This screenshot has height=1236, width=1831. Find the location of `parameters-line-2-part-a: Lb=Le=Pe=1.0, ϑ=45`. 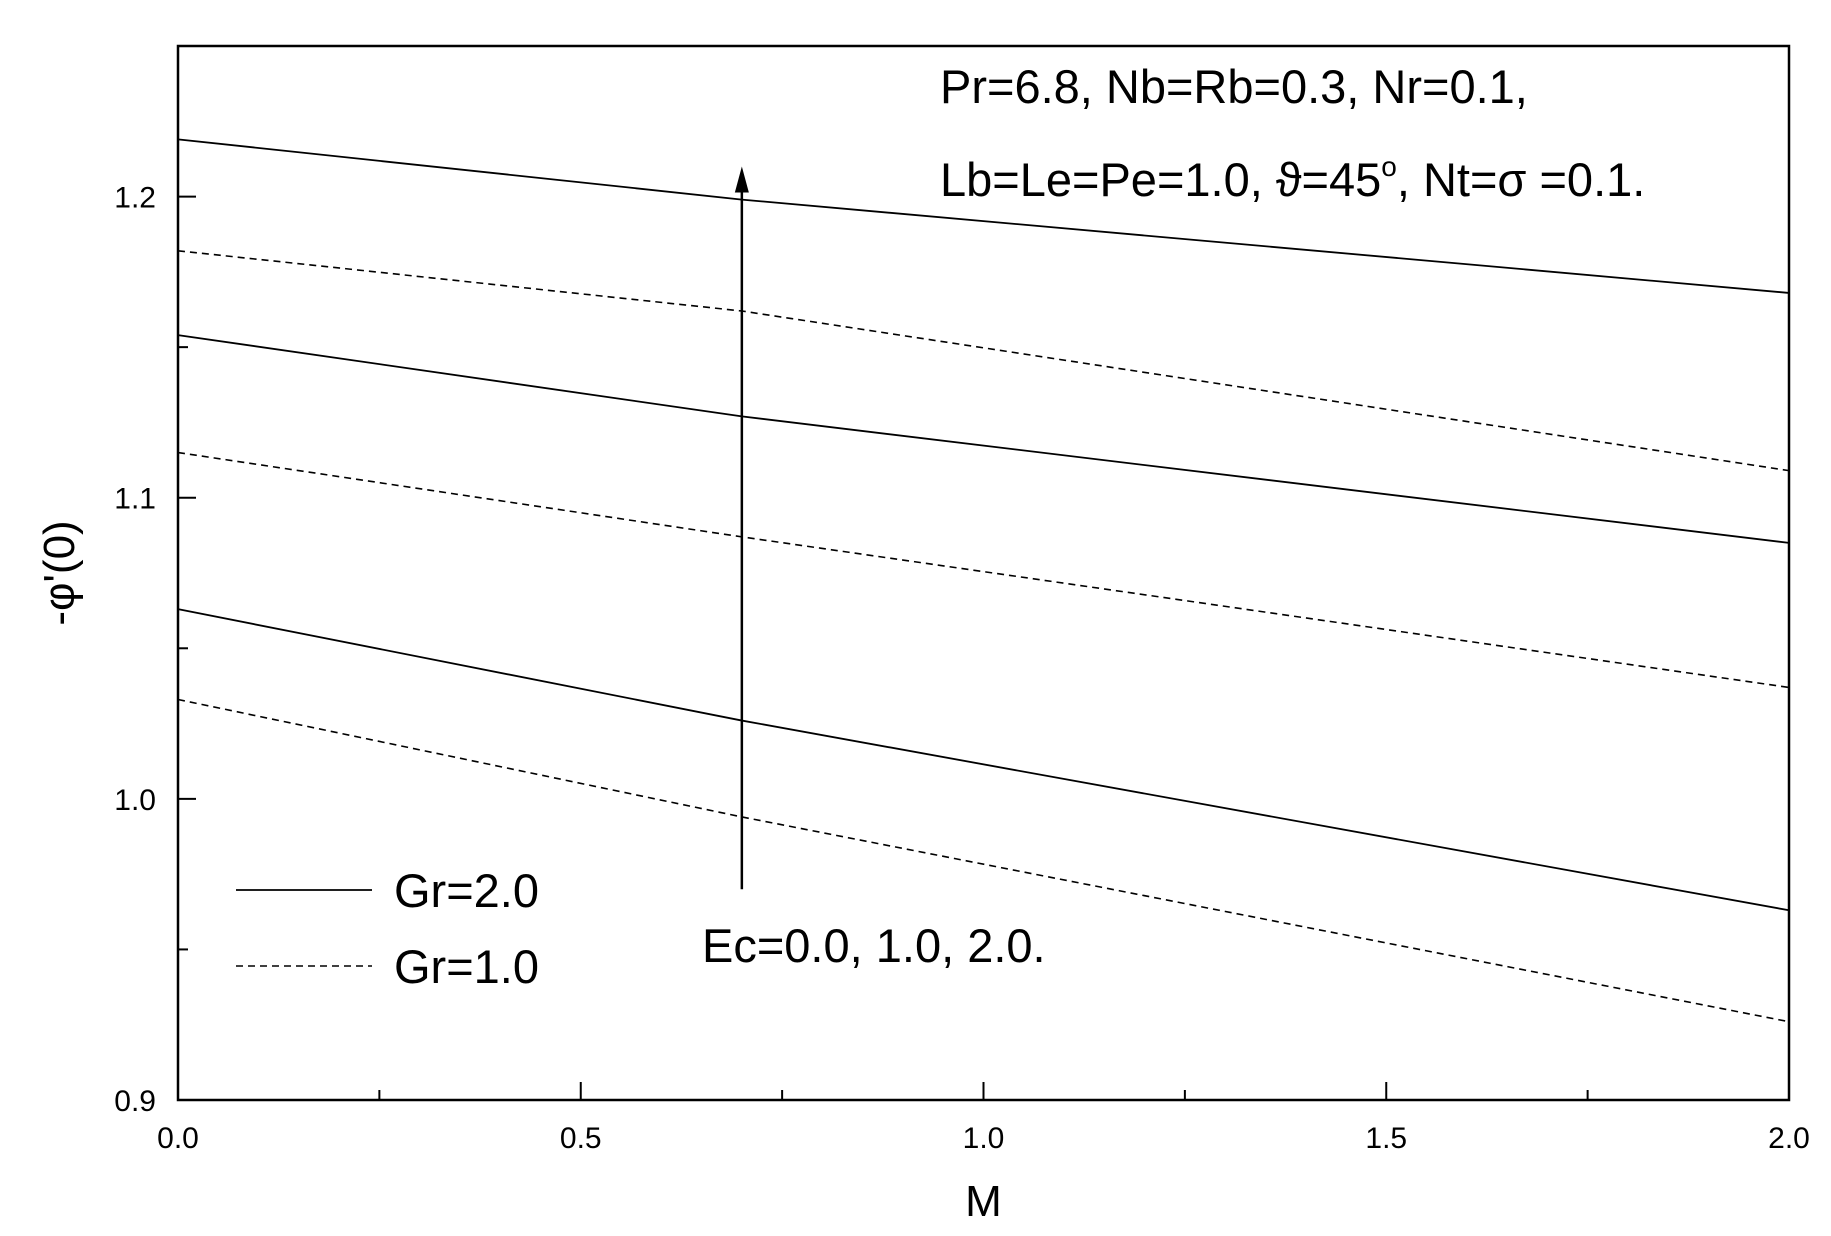

parameters-line-2-part-a: Lb=Le=Pe=1.0, ϑ=45 is located at coordinates (1160, 179).